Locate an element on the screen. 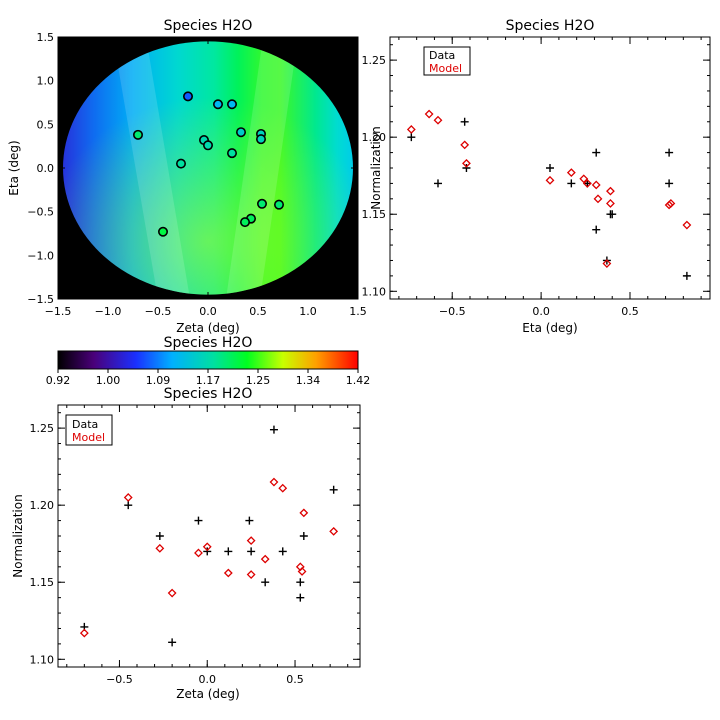 This screenshot has width=720, height=720. map-xtick-label: −1.0 is located at coordinates (108, 311).